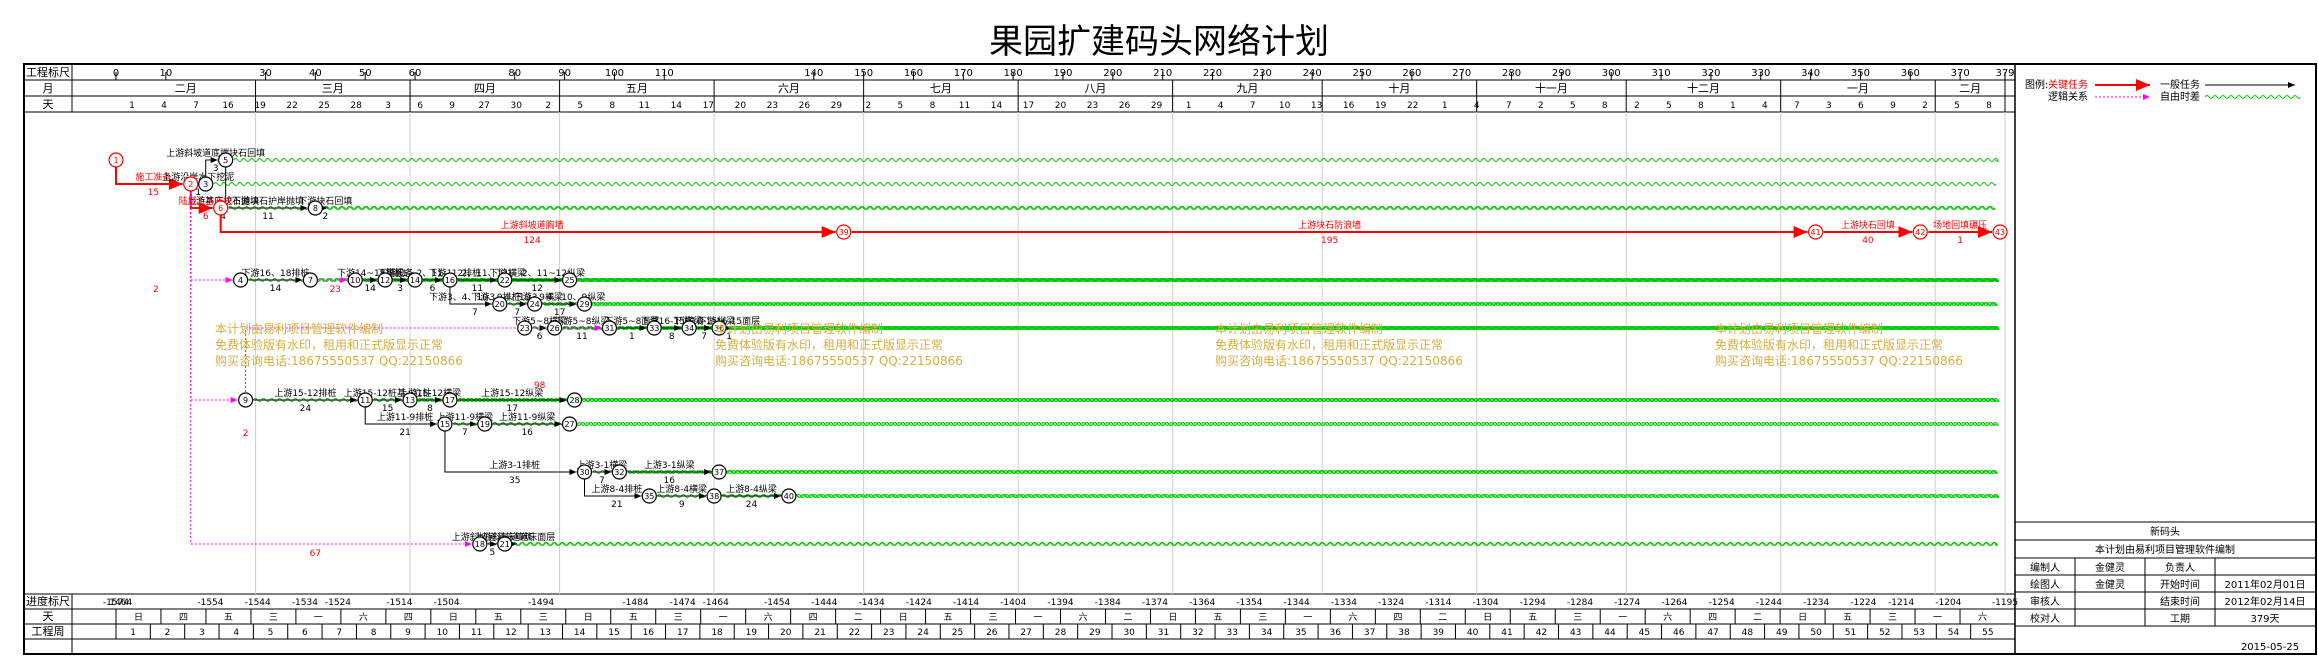 This screenshot has height=658, width=2318. What do you see at coordinates (483, 106) in the screenshot?
I see `day-label: 27` at bounding box center [483, 106].